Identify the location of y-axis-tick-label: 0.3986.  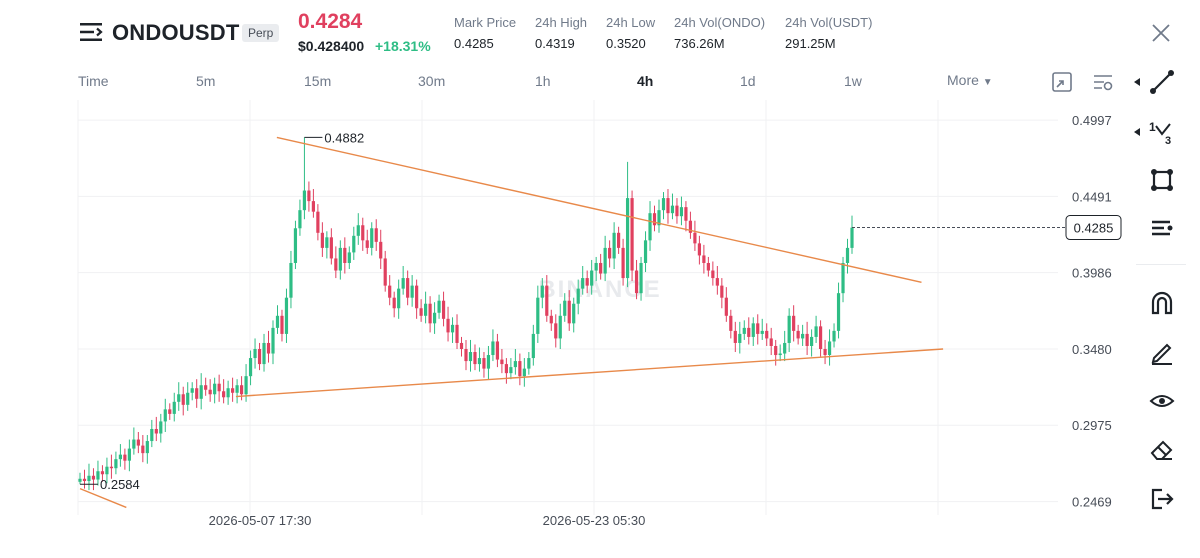
(1092, 273).